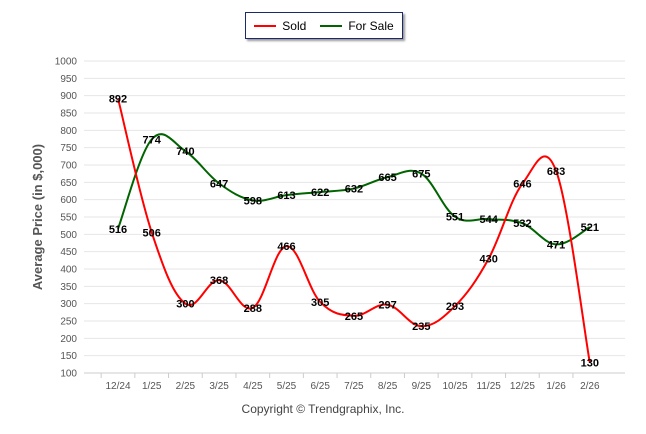 Image resolution: width=646 pixels, height=434 pixels. I want to click on y-tick-label: 250, so click(68, 322).